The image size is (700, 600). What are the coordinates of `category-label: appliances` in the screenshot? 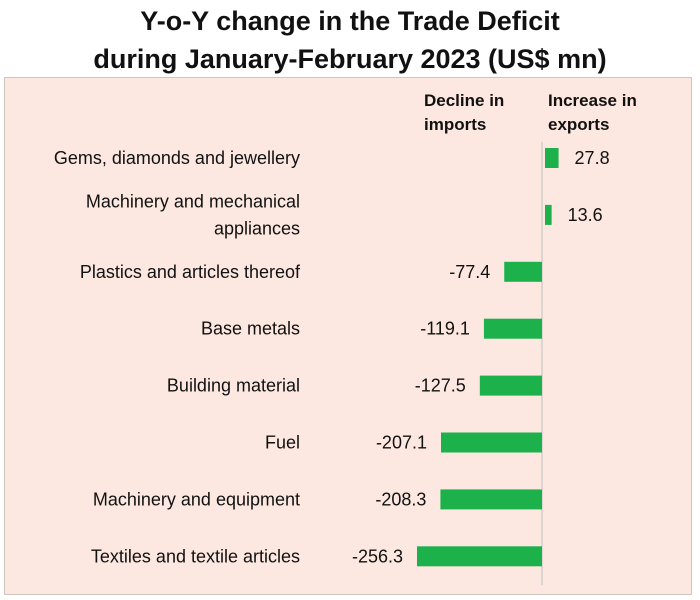 It's located at (257, 228).